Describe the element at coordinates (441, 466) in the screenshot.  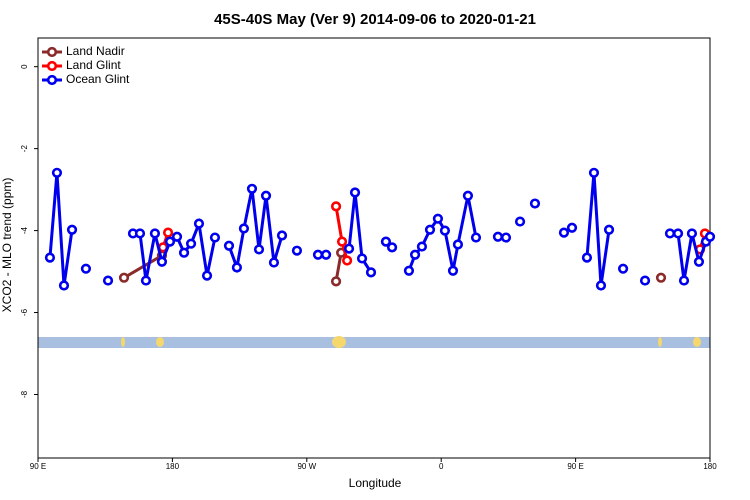
I see `x-tick-label: 0` at that location.